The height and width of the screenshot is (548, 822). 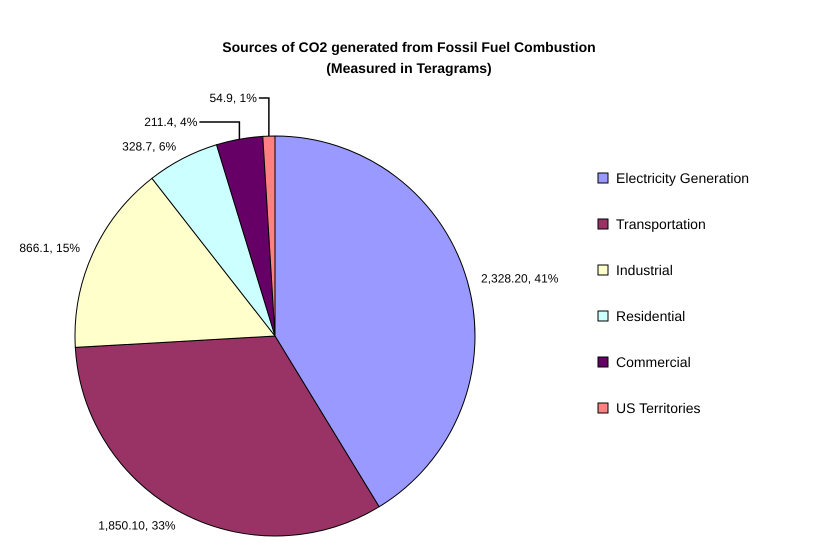 What do you see at coordinates (49, 247) in the screenshot?
I see `data-label: 866.1, 15%` at bounding box center [49, 247].